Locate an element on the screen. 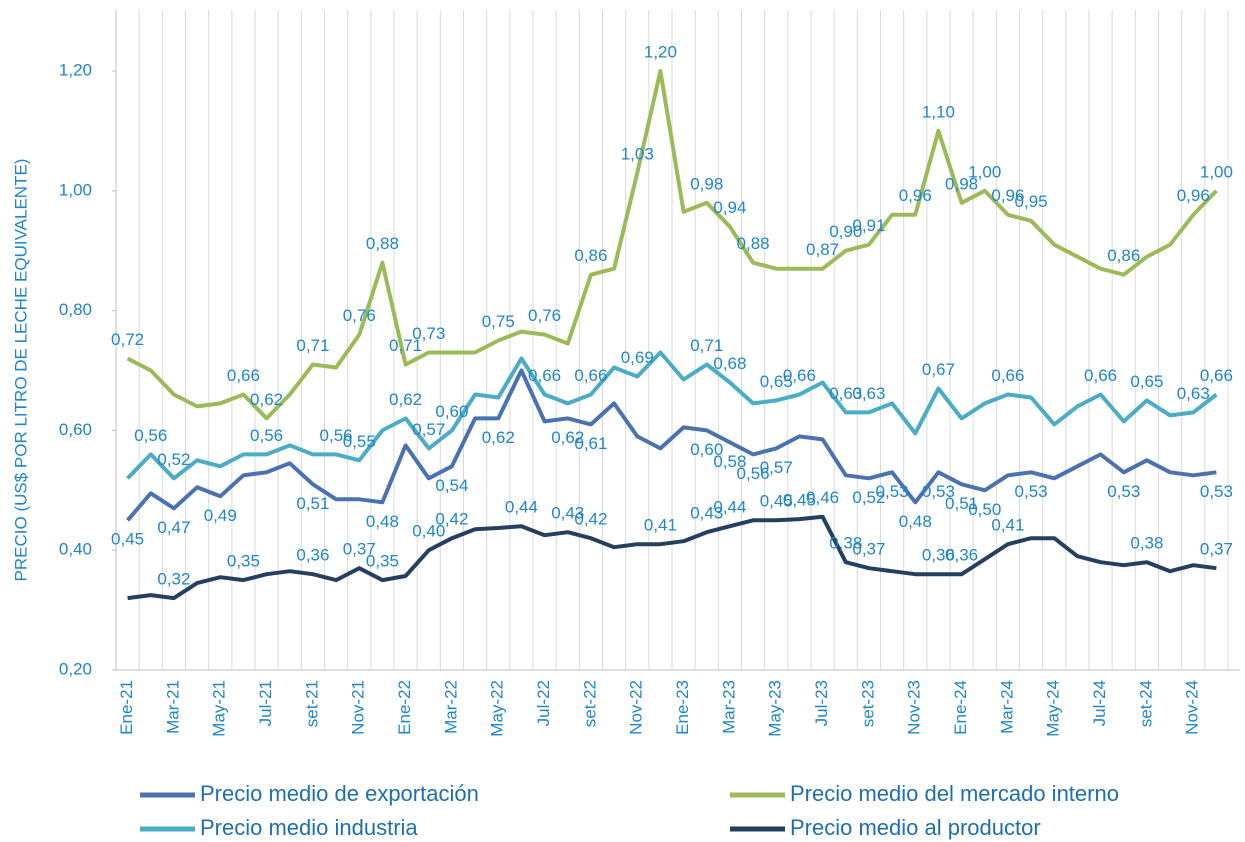  data-label: 0,91 is located at coordinates (868, 225).